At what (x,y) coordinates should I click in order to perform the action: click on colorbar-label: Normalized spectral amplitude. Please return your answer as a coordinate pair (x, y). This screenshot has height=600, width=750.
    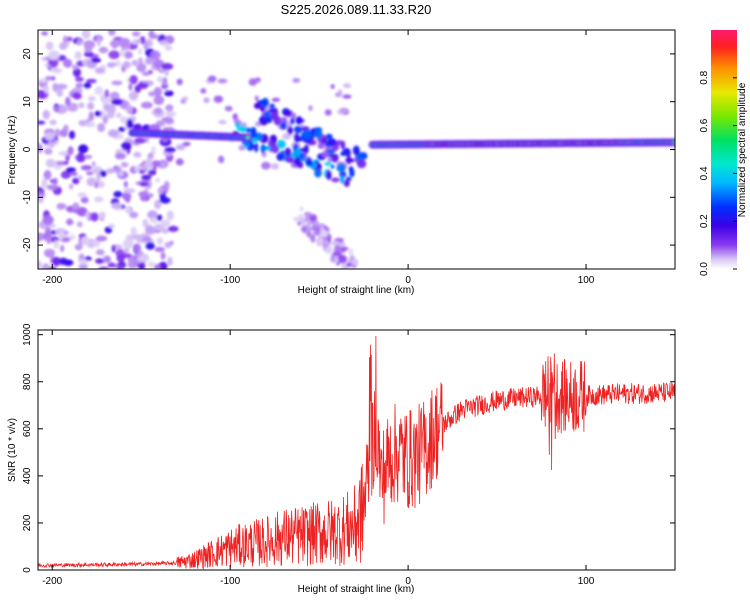
    Looking at the image, I should click on (742, 149).